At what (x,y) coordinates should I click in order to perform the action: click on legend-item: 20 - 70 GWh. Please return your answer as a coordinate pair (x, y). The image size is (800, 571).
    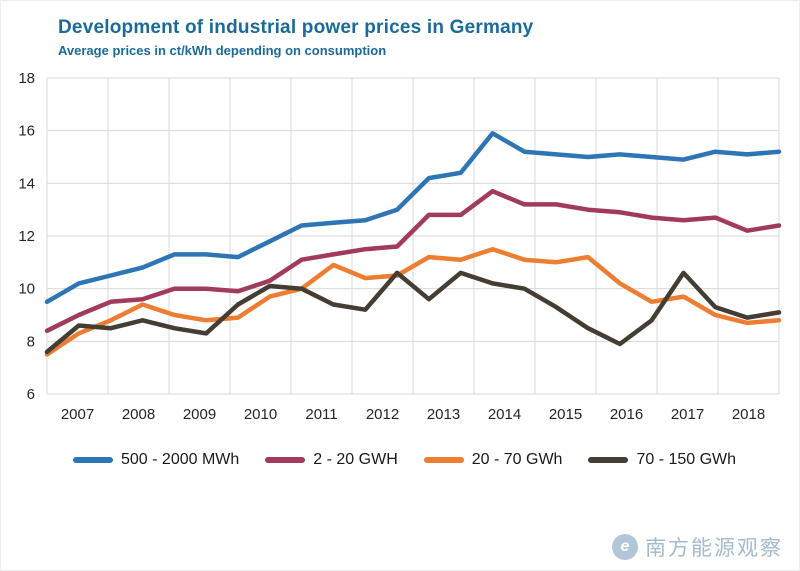
    Looking at the image, I should click on (493, 460).